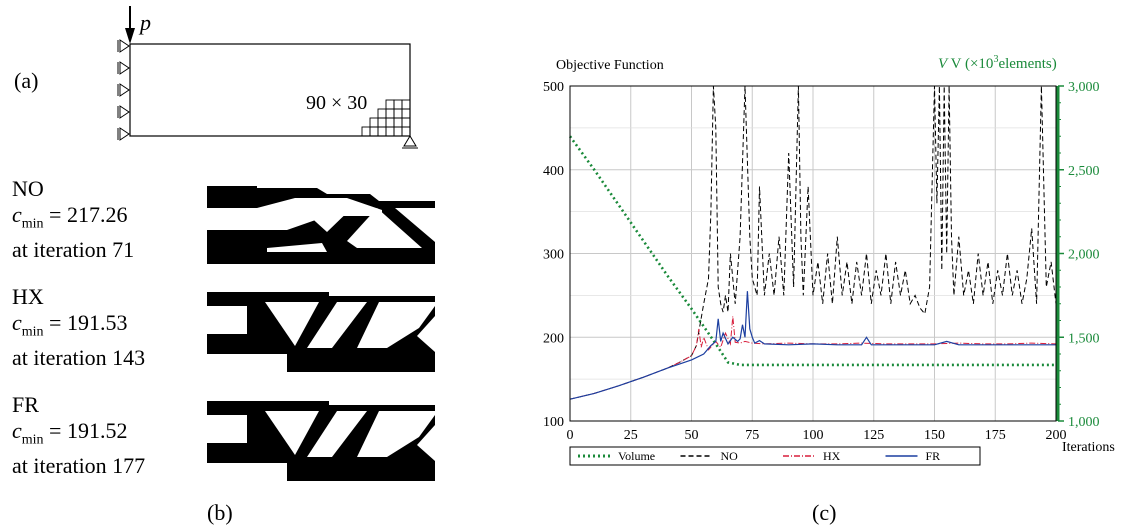 The image size is (1122, 532). I want to click on panel-c-label: (c), so click(824, 512).